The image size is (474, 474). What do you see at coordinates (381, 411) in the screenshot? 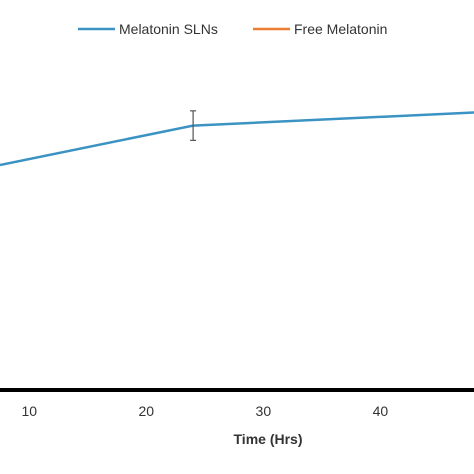
I see `x-tick-label: 40` at bounding box center [381, 411].